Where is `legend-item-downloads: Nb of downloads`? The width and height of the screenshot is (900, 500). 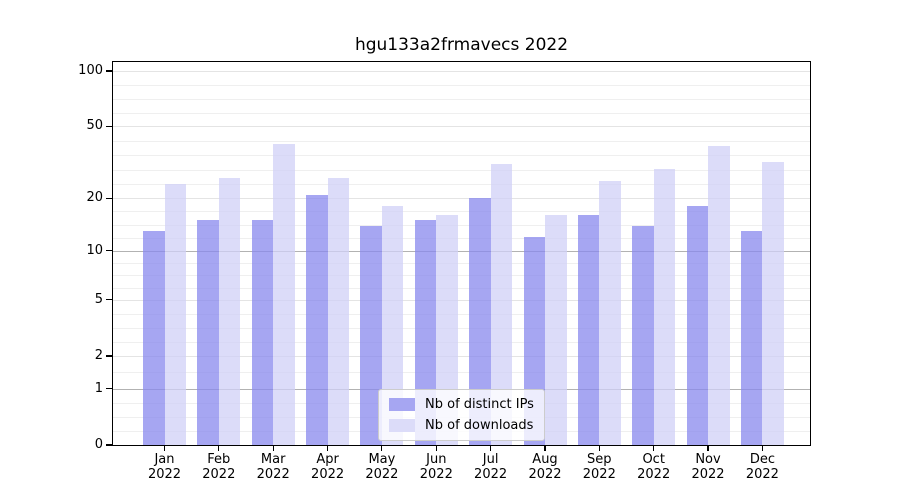 legend-item-downloads: Nb of downloads is located at coordinates (461, 425).